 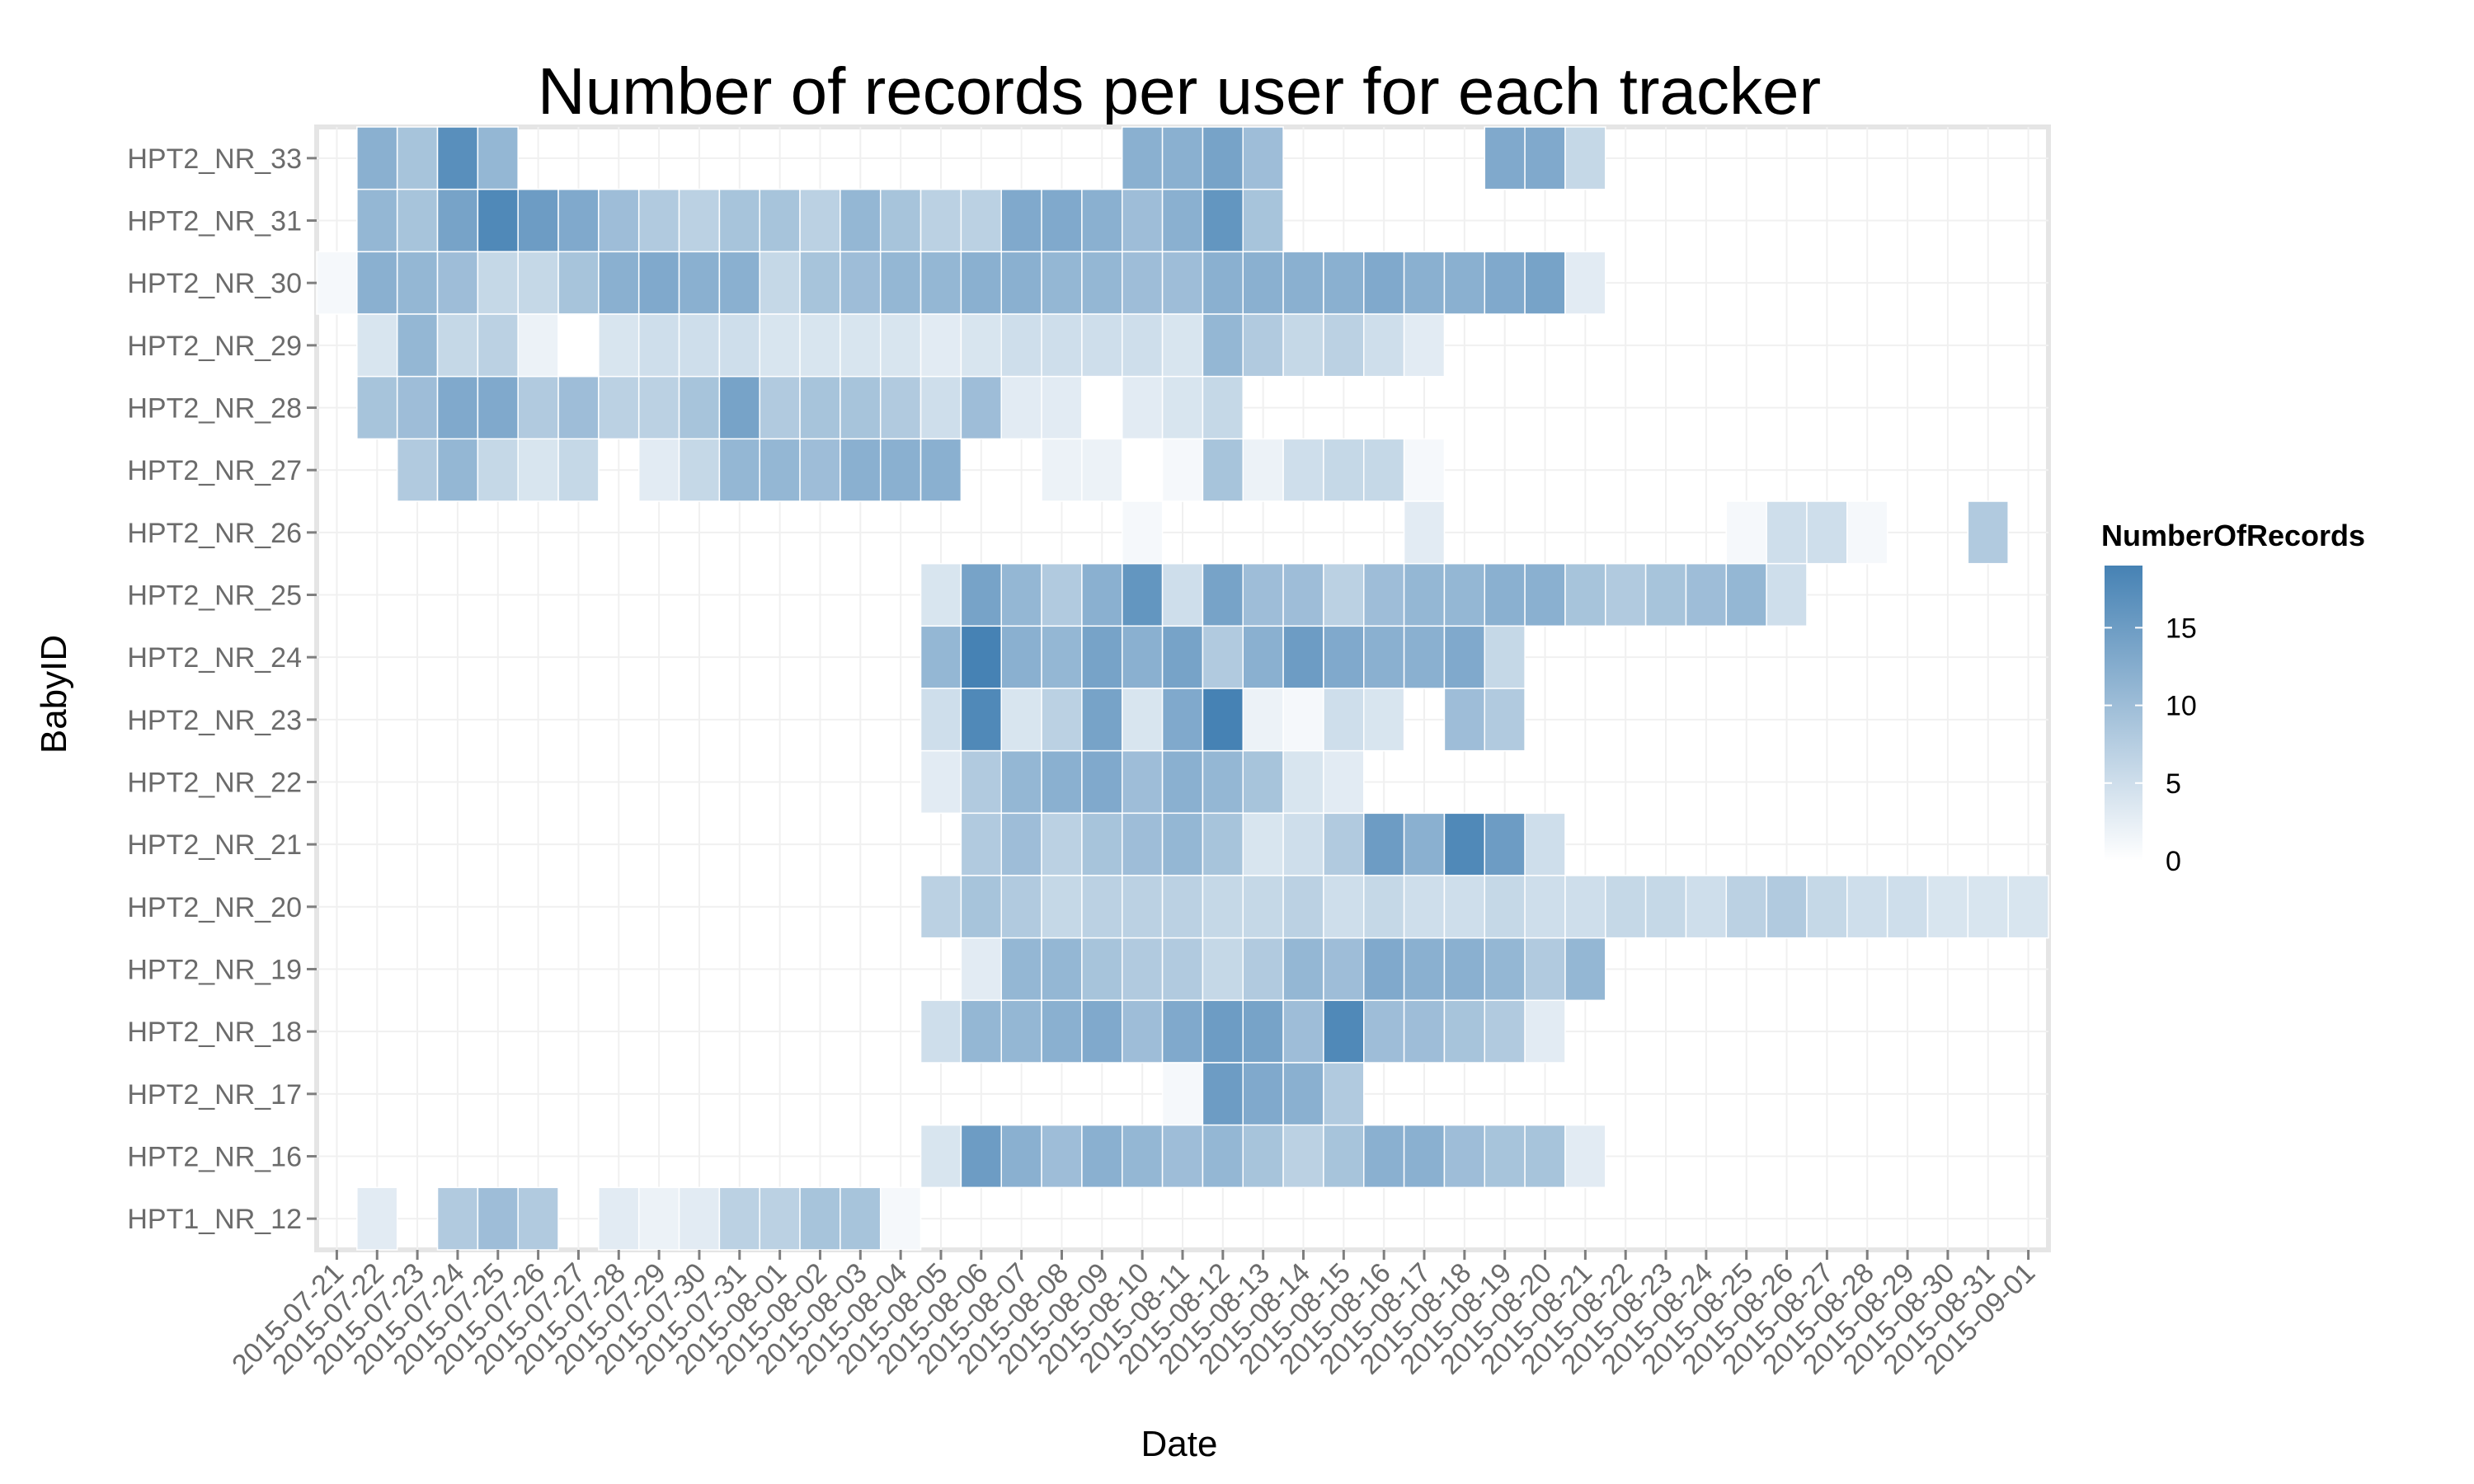 What do you see at coordinates (1179, 1444) in the screenshot?
I see `x-axis-title: Date` at bounding box center [1179, 1444].